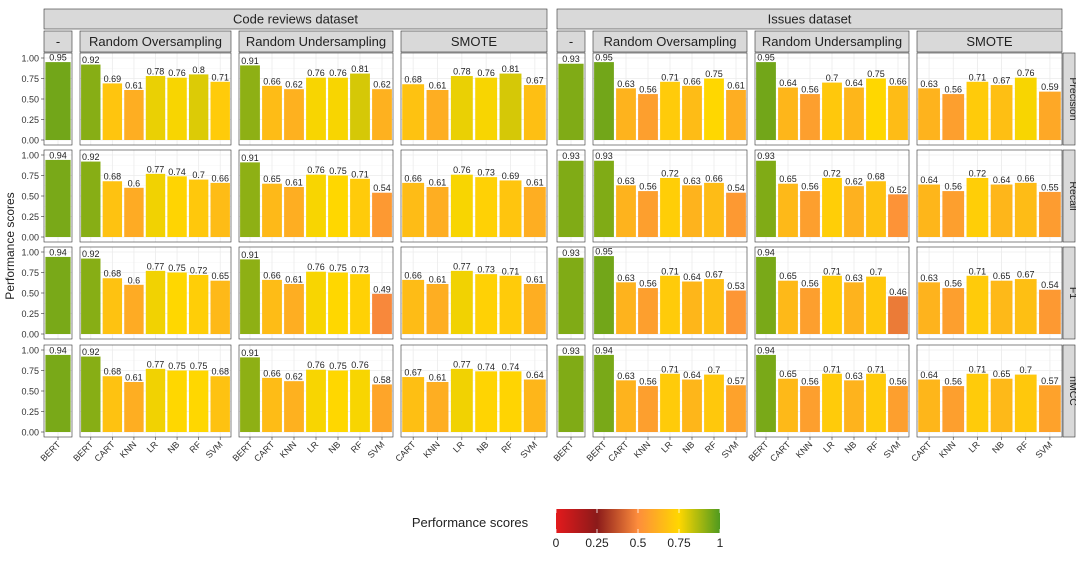 The height and width of the screenshot is (563, 1076). Describe the element at coordinates (438, 279) in the screenshot. I see `bar-value-label: 0.61` at that location.